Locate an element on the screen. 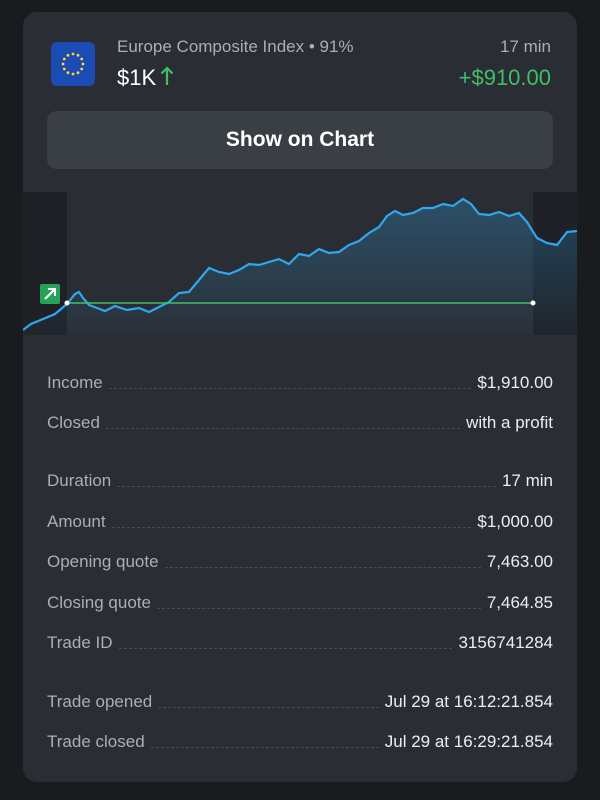 The width and height of the screenshot is (600, 800). detail-label: Trade closed is located at coordinates (96, 741).